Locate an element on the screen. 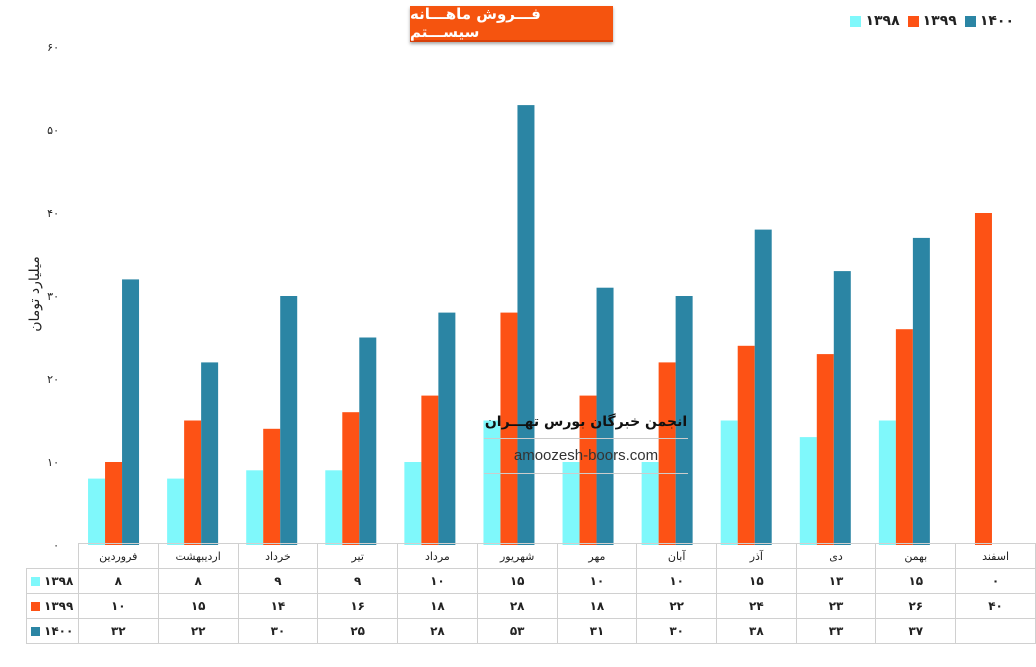  category-label: اسفند is located at coordinates (995, 556).